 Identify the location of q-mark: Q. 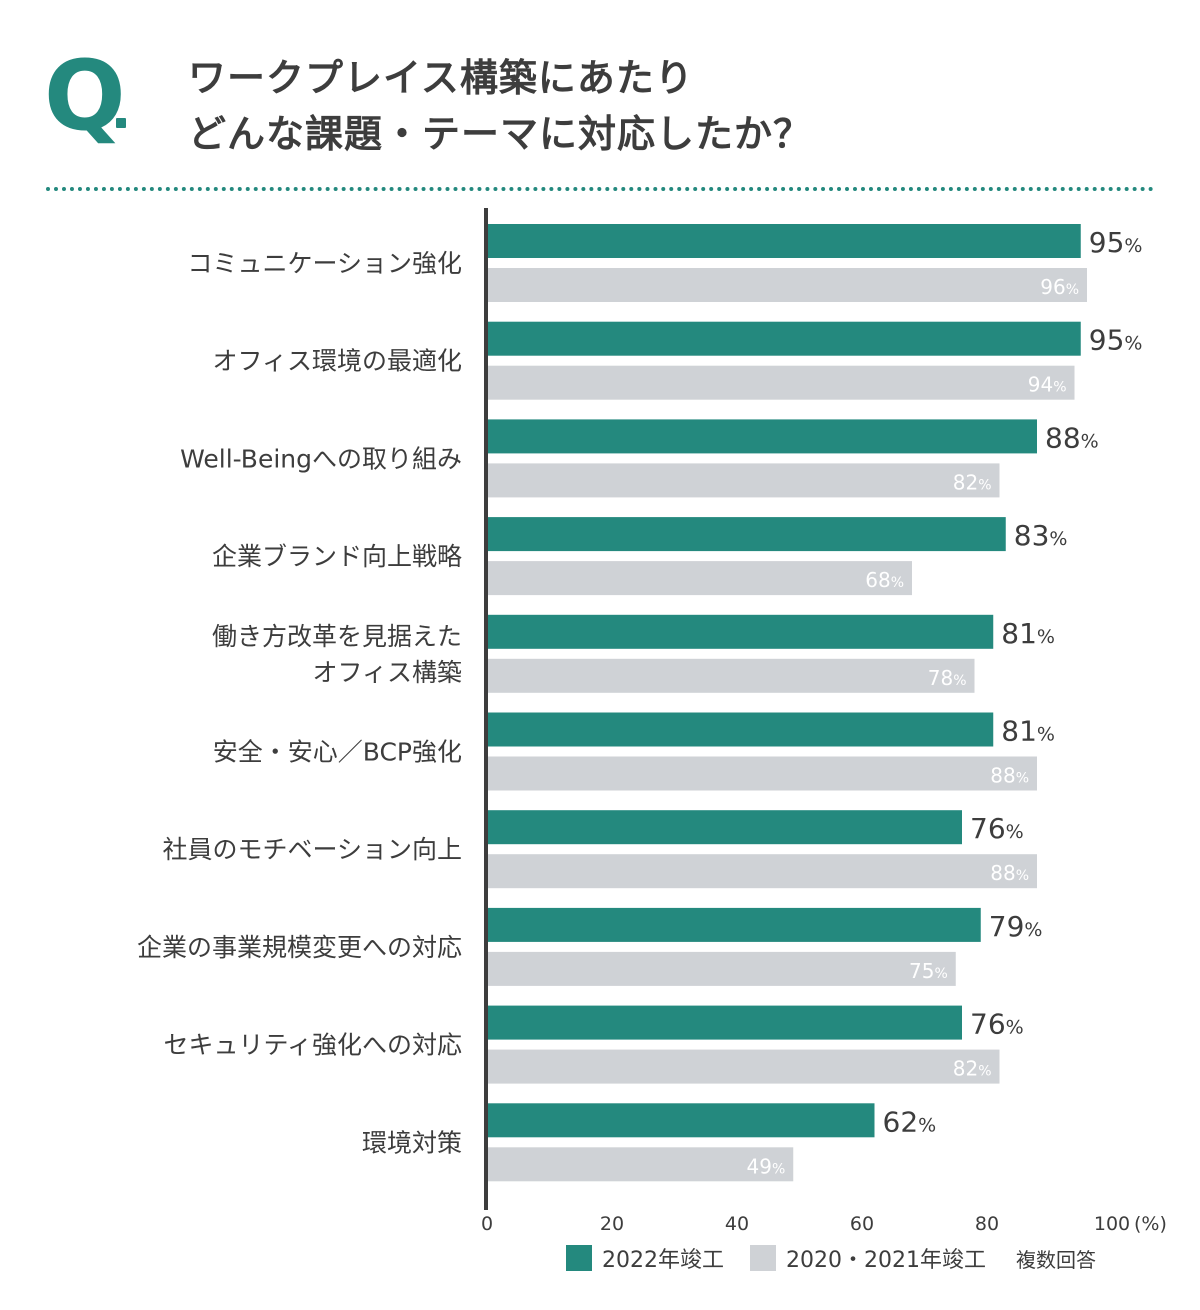
(85, 96).